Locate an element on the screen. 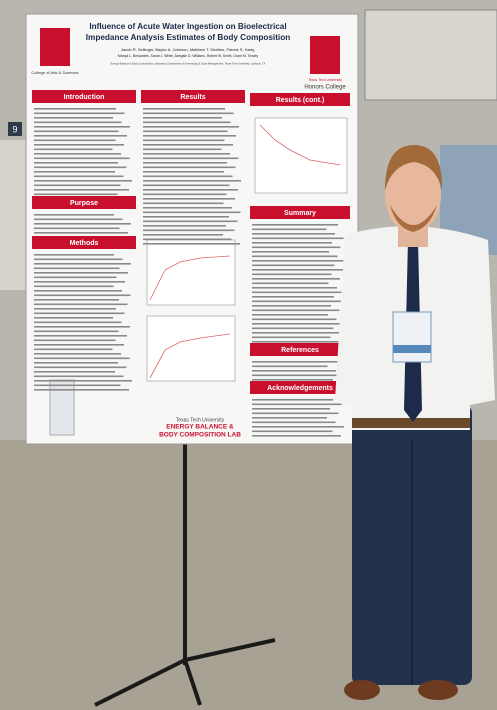 The width and height of the screenshot is (497, 710). lab-logo-line: Texas Tech University is located at coordinates (200, 420).